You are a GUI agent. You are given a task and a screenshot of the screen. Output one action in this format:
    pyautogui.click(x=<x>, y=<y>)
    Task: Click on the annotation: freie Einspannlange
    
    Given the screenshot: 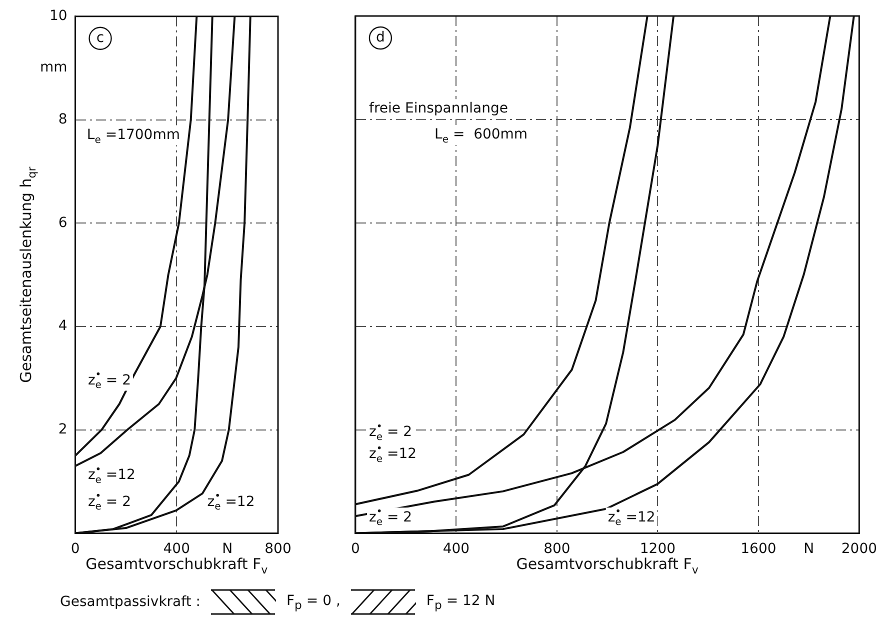 What is the action you would take?
    pyautogui.click(x=438, y=108)
    